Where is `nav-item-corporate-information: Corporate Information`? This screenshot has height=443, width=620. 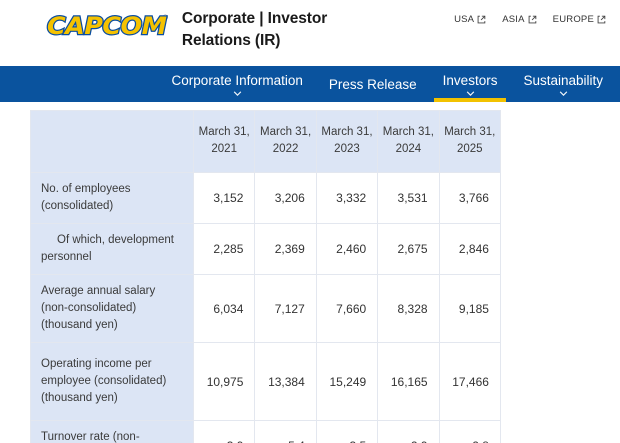 nav-item-corporate-information: Corporate Information is located at coordinates (237, 84).